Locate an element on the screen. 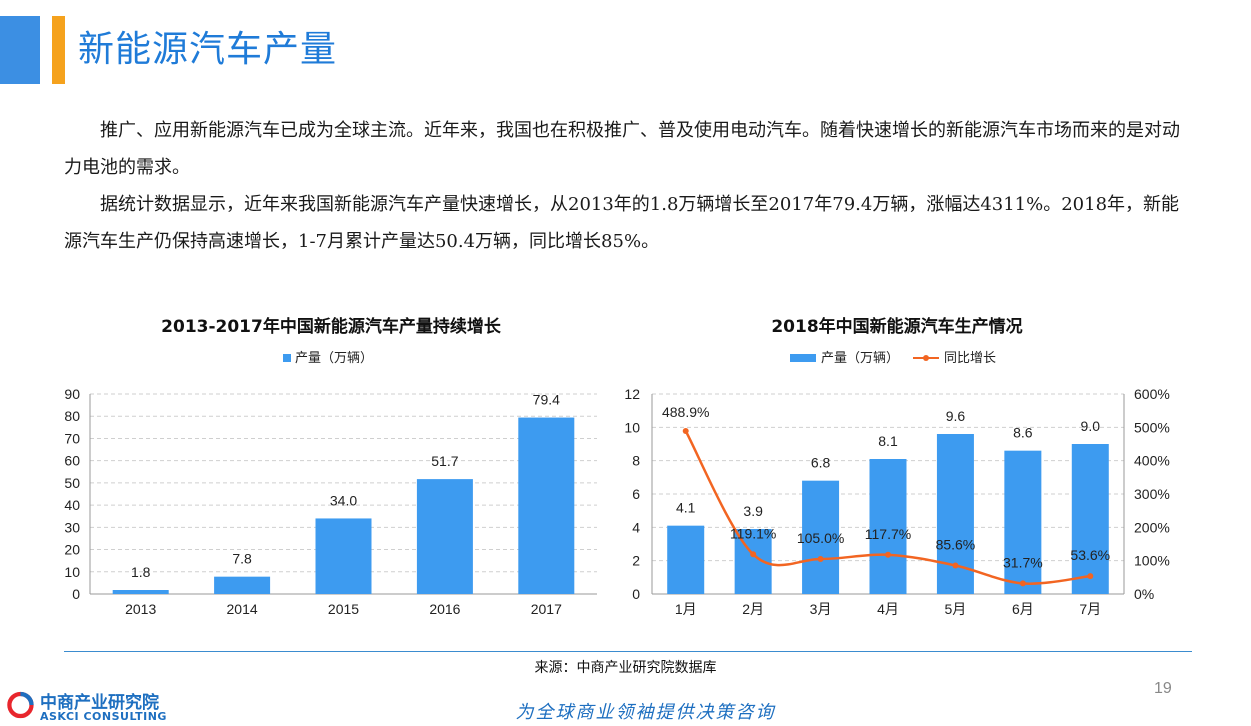 The height and width of the screenshot is (726, 1251). x-tick-label: 2016 is located at coordinates (444, 609).